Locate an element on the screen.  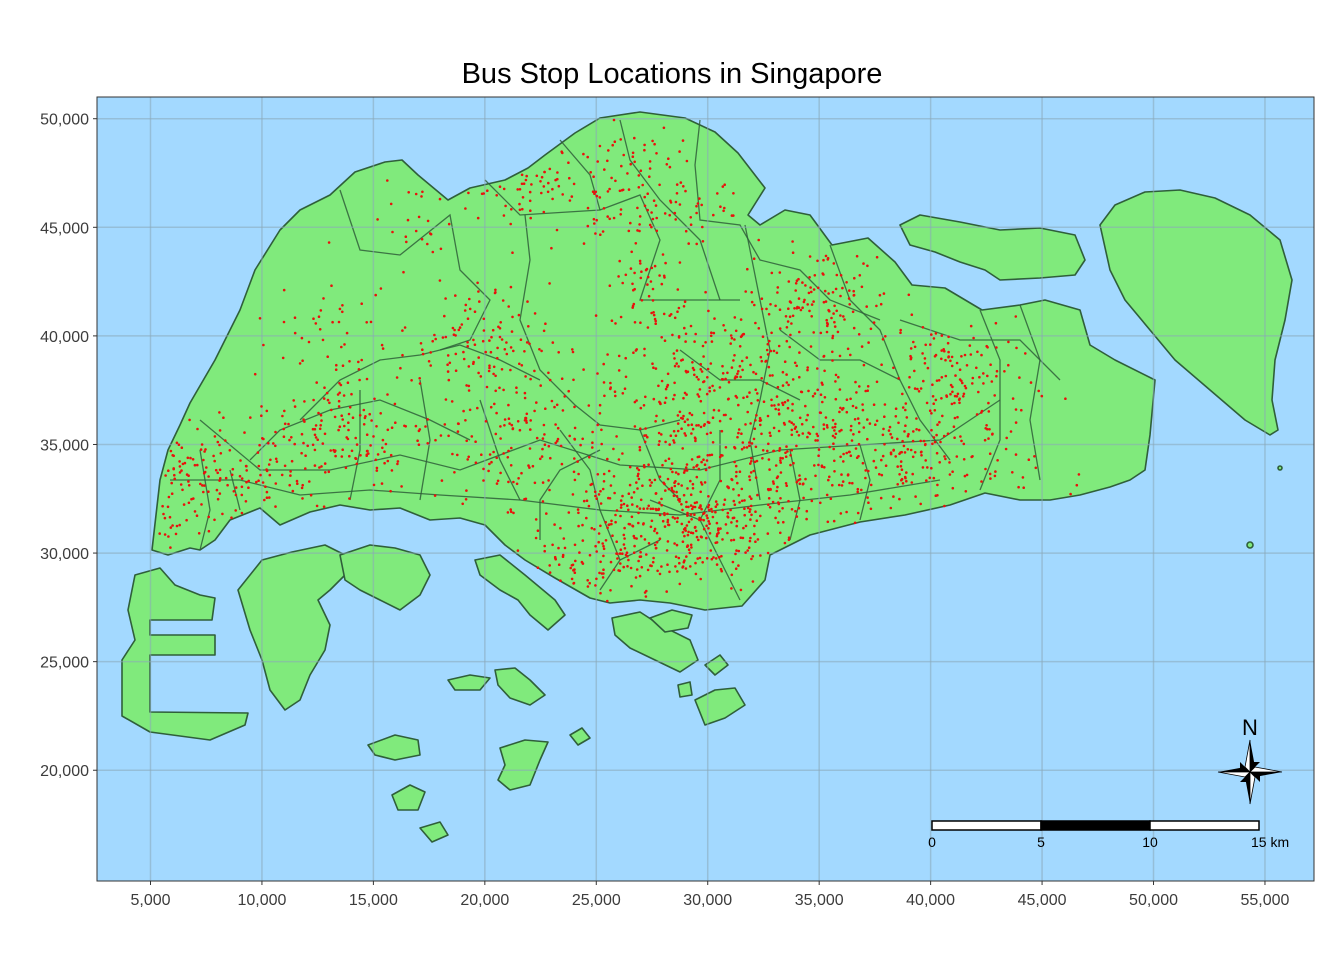
jurong-island-east is located at coordinates (385, 577).